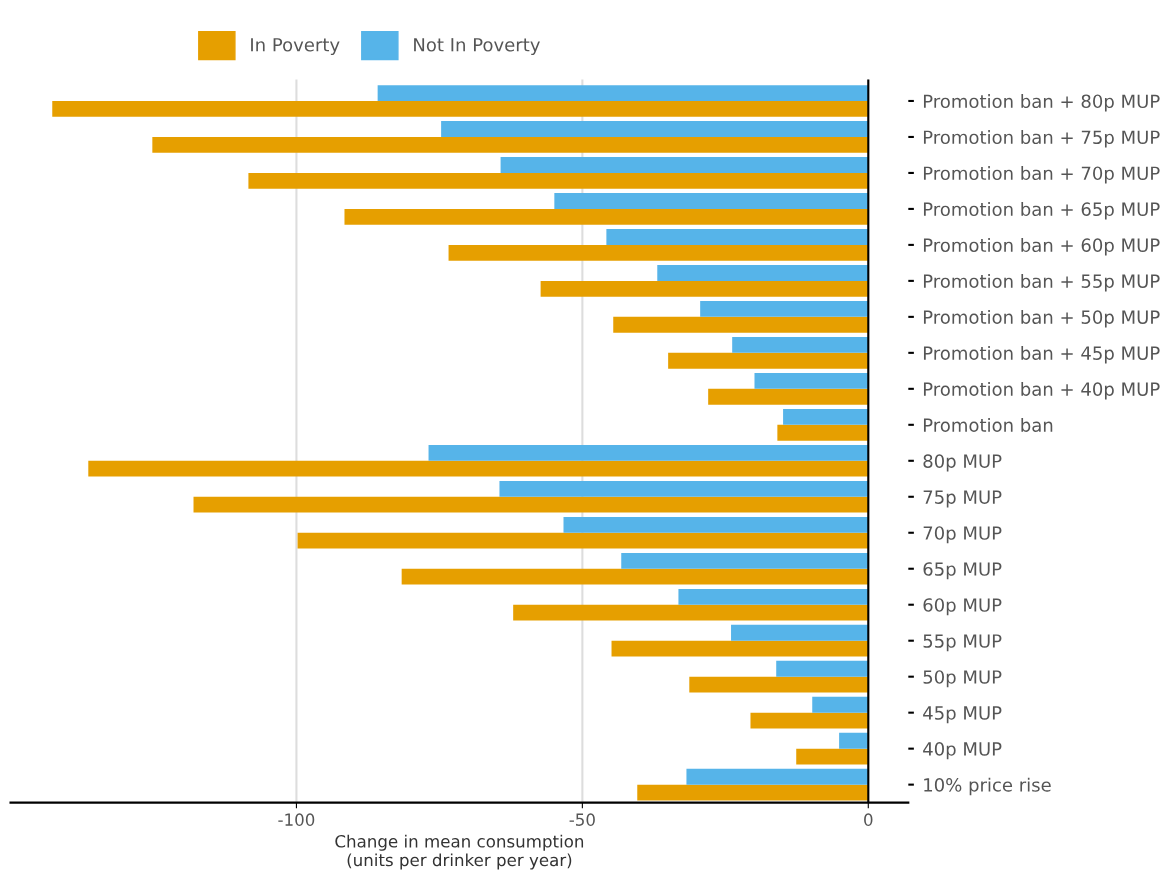 Image resolution: width=1169 pixels, height=882 pixels. Describe the element at coordinates (962, 751) in the screenshot. I see `y-tick-label: 40p MUP` at that location.